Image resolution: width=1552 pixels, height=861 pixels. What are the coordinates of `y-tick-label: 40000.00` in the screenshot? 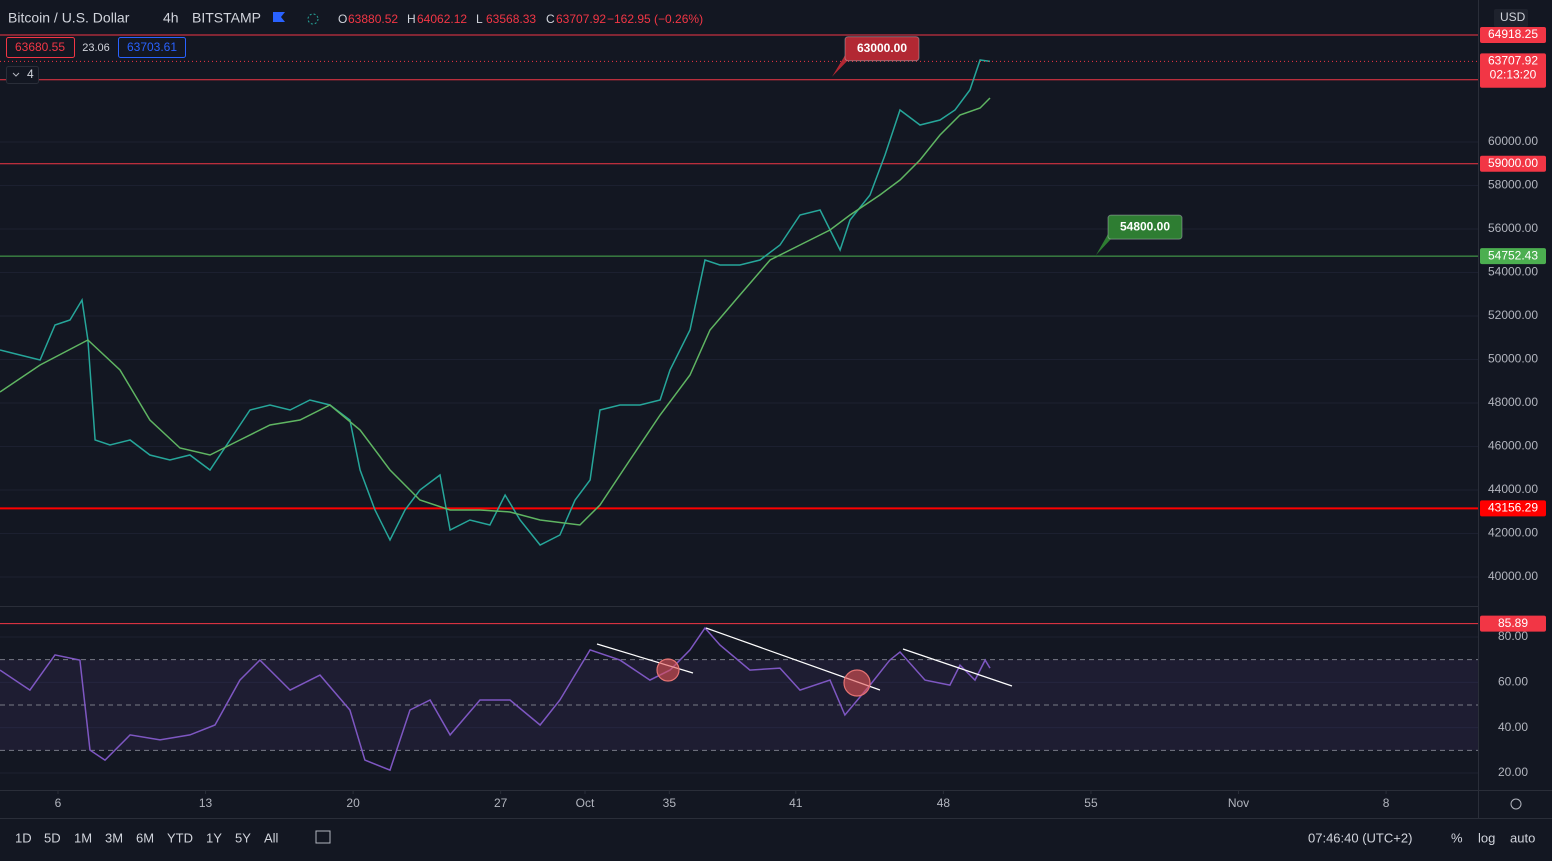 It's located at (1513, 576).